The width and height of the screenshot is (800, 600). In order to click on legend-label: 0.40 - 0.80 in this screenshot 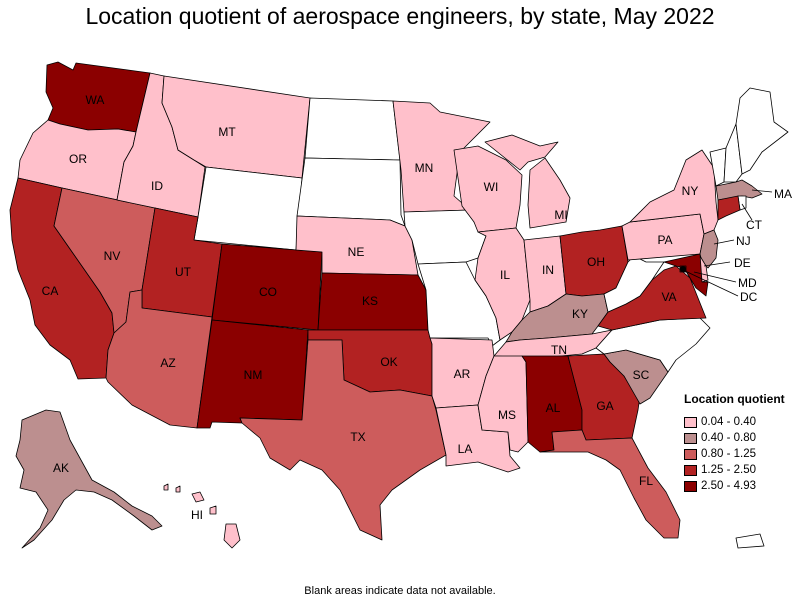, I will do `click(728, 438)`.